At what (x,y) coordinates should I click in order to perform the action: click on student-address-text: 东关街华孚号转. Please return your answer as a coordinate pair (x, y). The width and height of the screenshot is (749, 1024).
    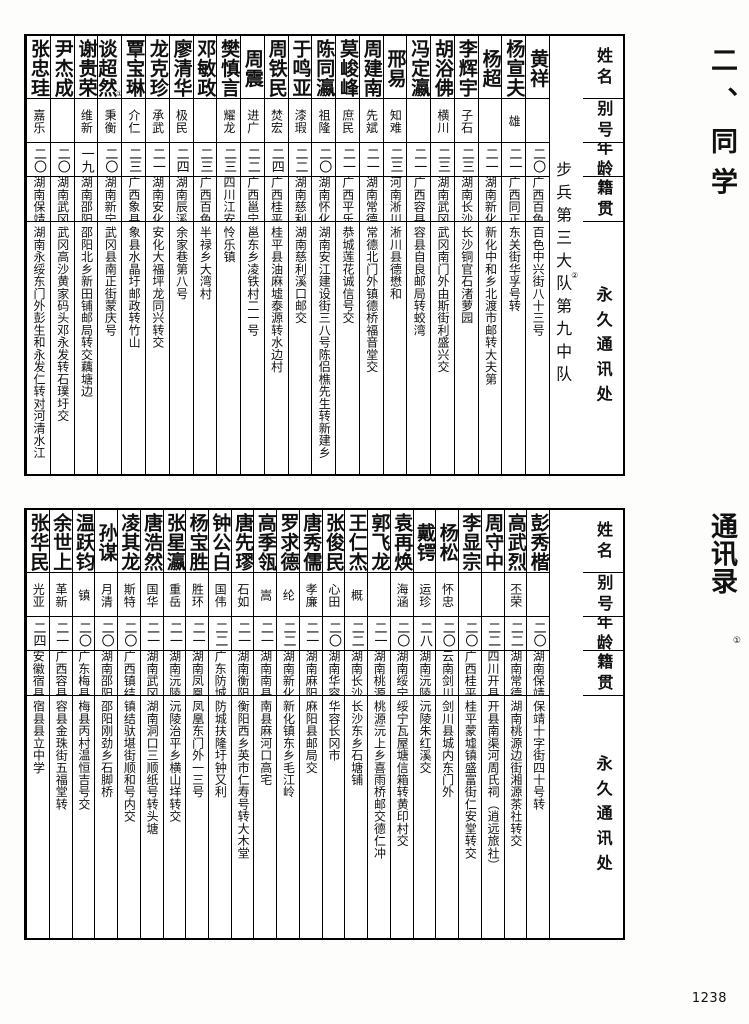
    Looking at the image, I should click on (514, 269).